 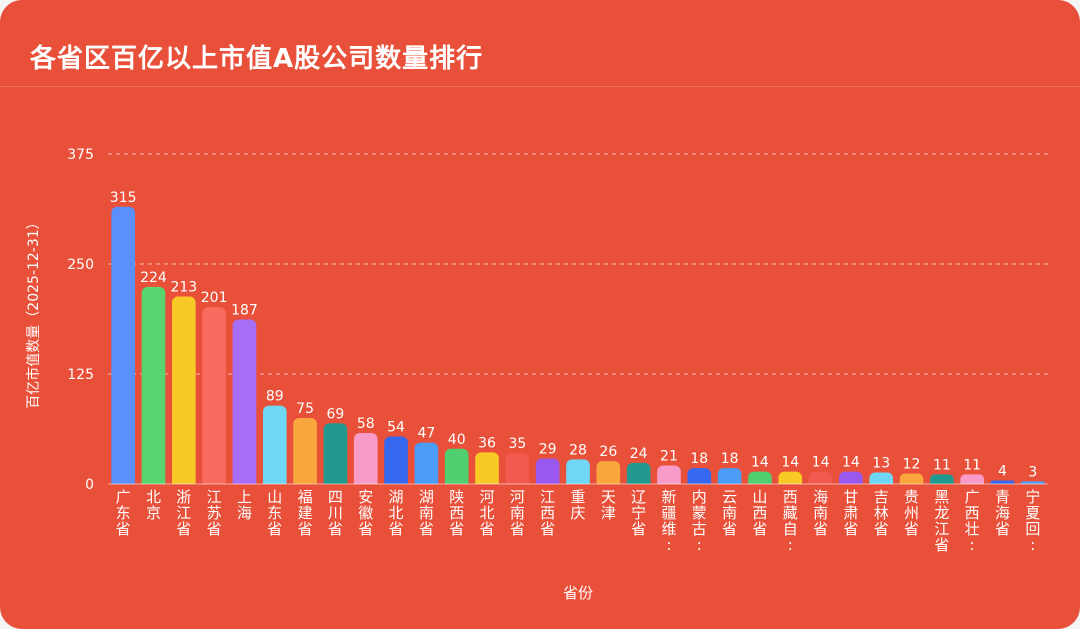 What do you see at coordinates (547, 513) in the screenshot?
I see `x-tick-label: 江西省` at bounding box center [547, 513].